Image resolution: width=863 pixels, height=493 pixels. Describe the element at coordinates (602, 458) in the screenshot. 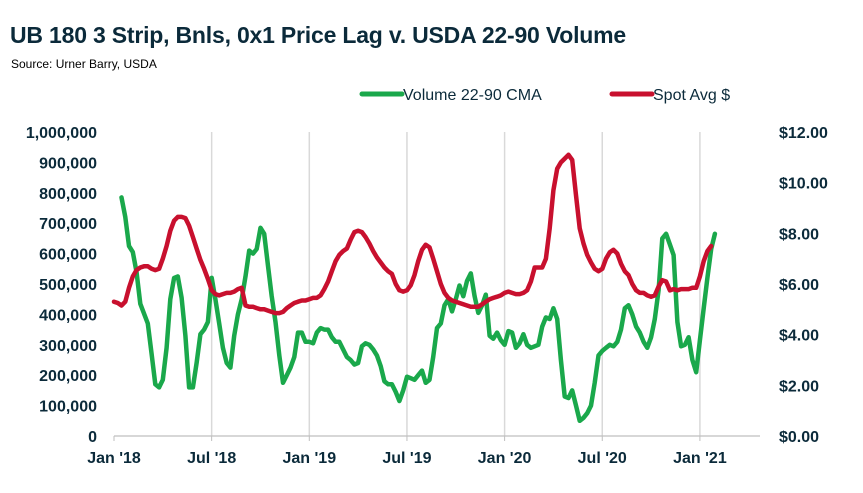

I see `x-tick-label: Jul '20` at that location.